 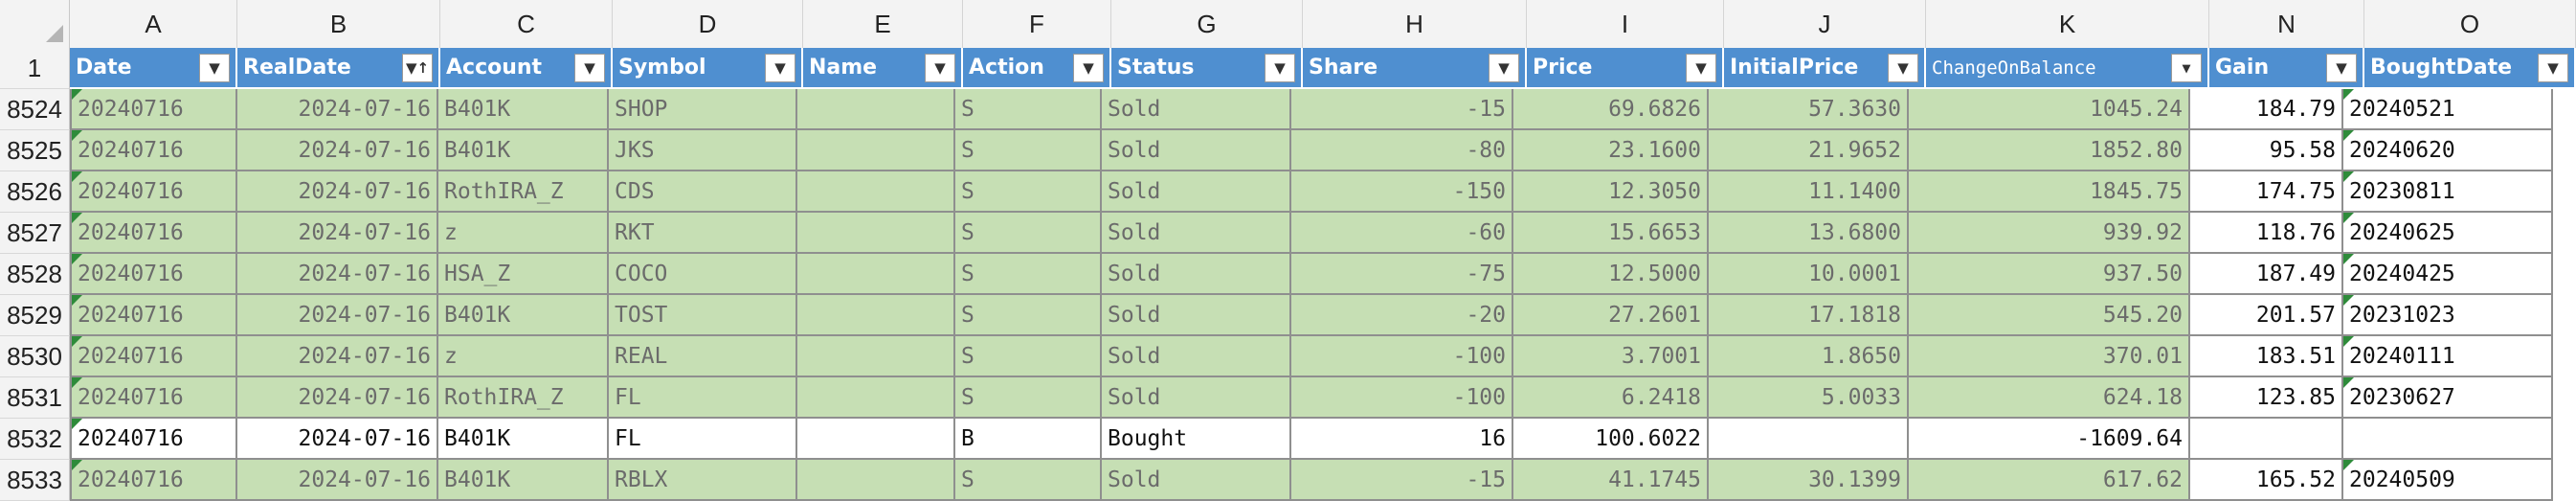 What do you see at coordinates (1808, 192) in the screenshot?
I see `cell-initialprice: 11.1400` at bounding box center [1808, 192].